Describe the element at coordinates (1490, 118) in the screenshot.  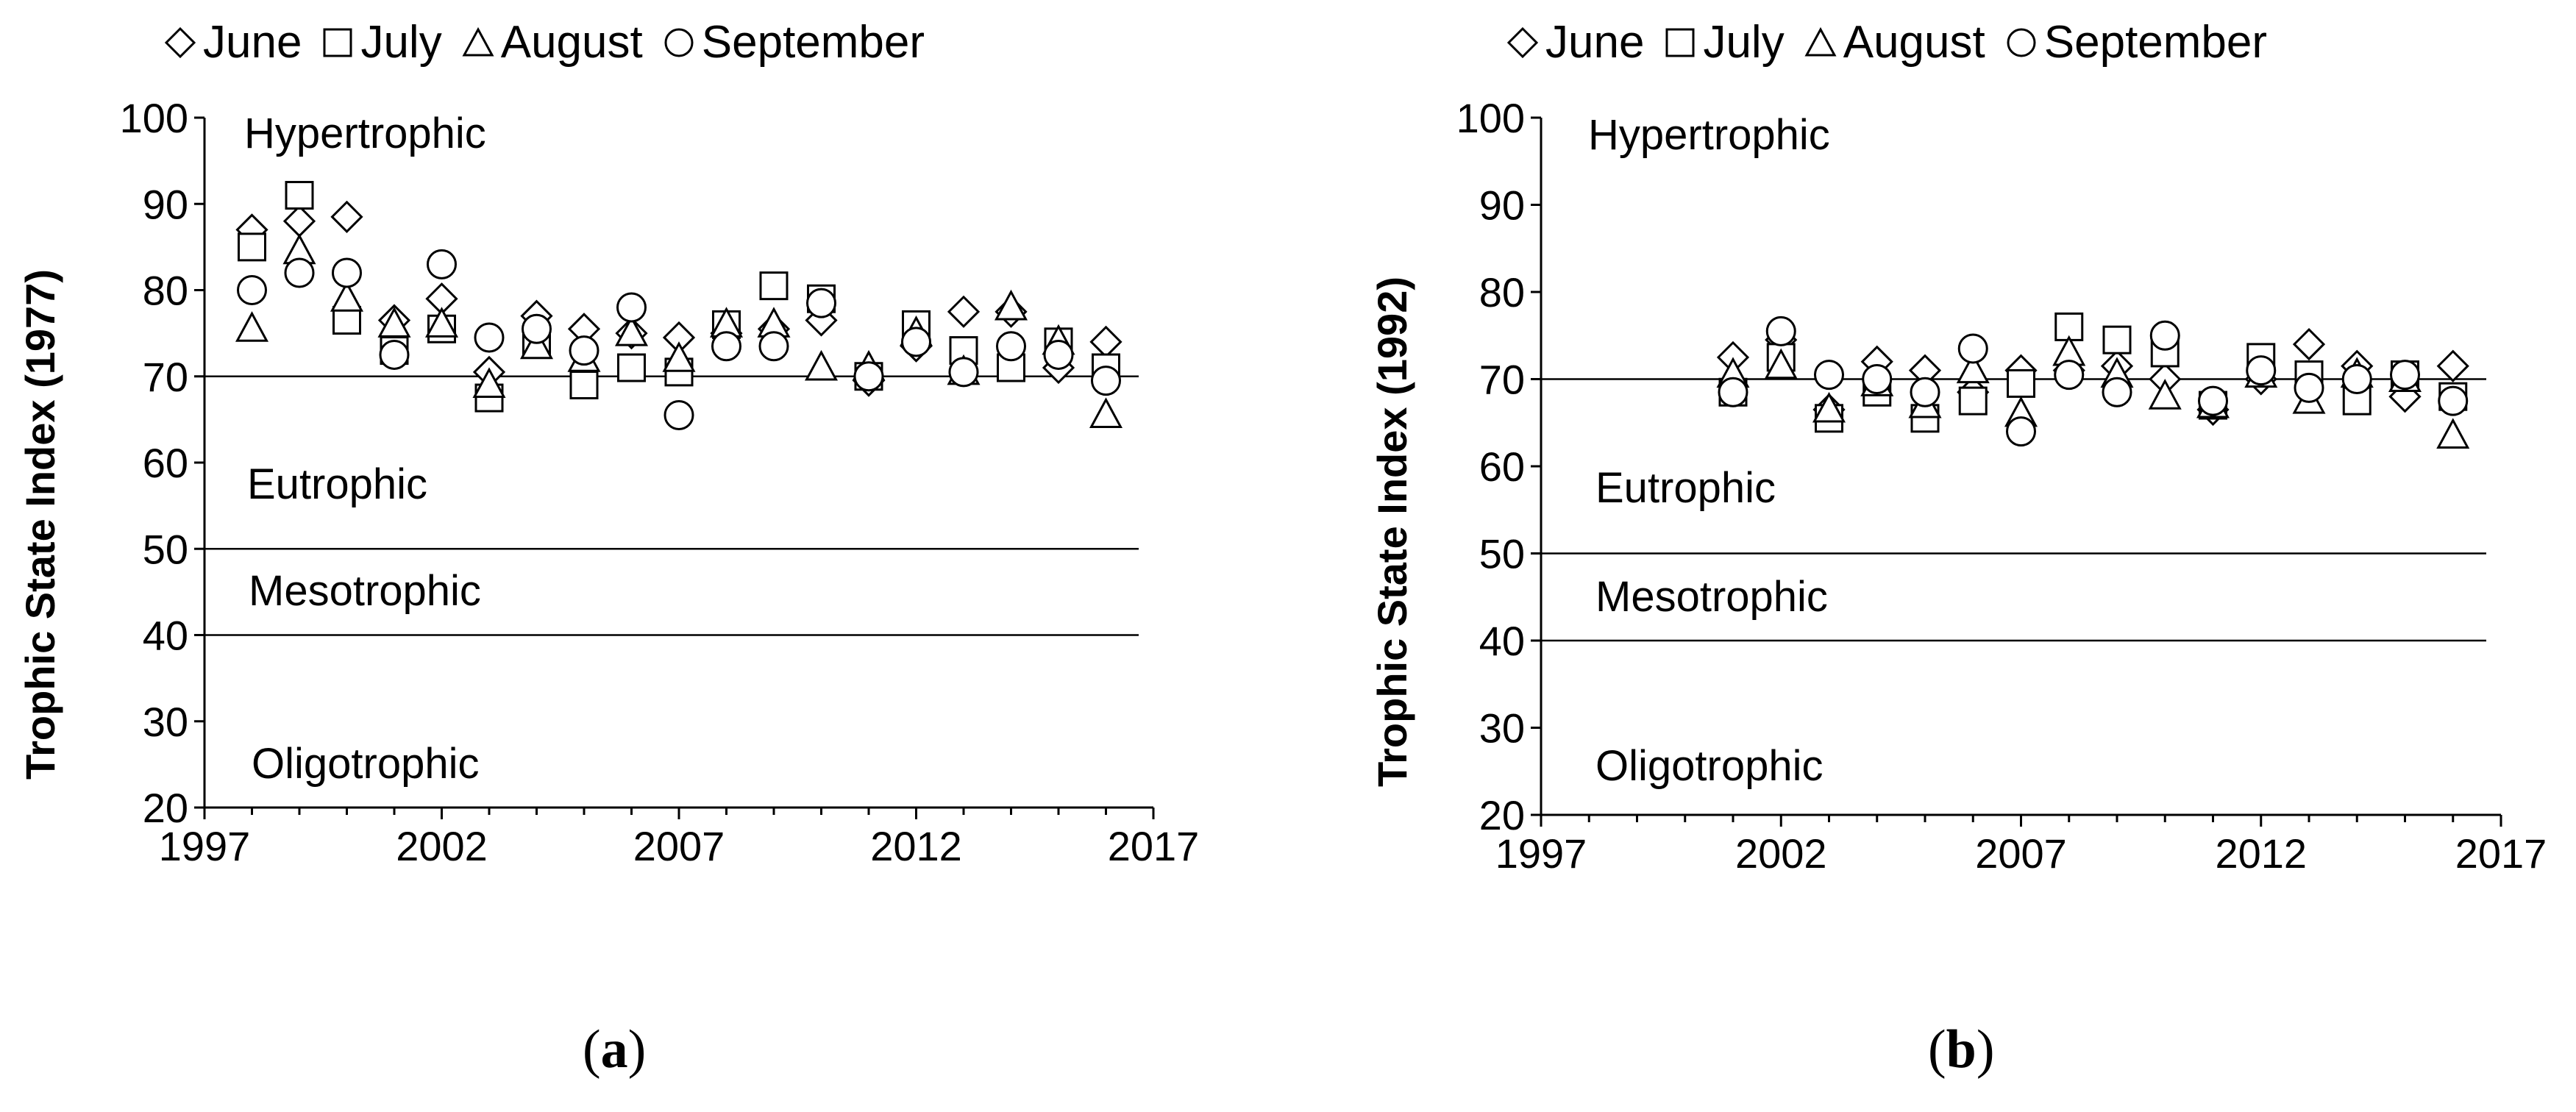
I see `y-tick-label: 100` at that location.